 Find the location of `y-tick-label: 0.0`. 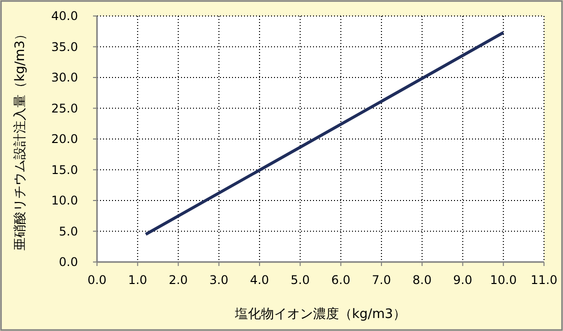

y-tick-label: 0.0 is located at coordinates (68, 262).